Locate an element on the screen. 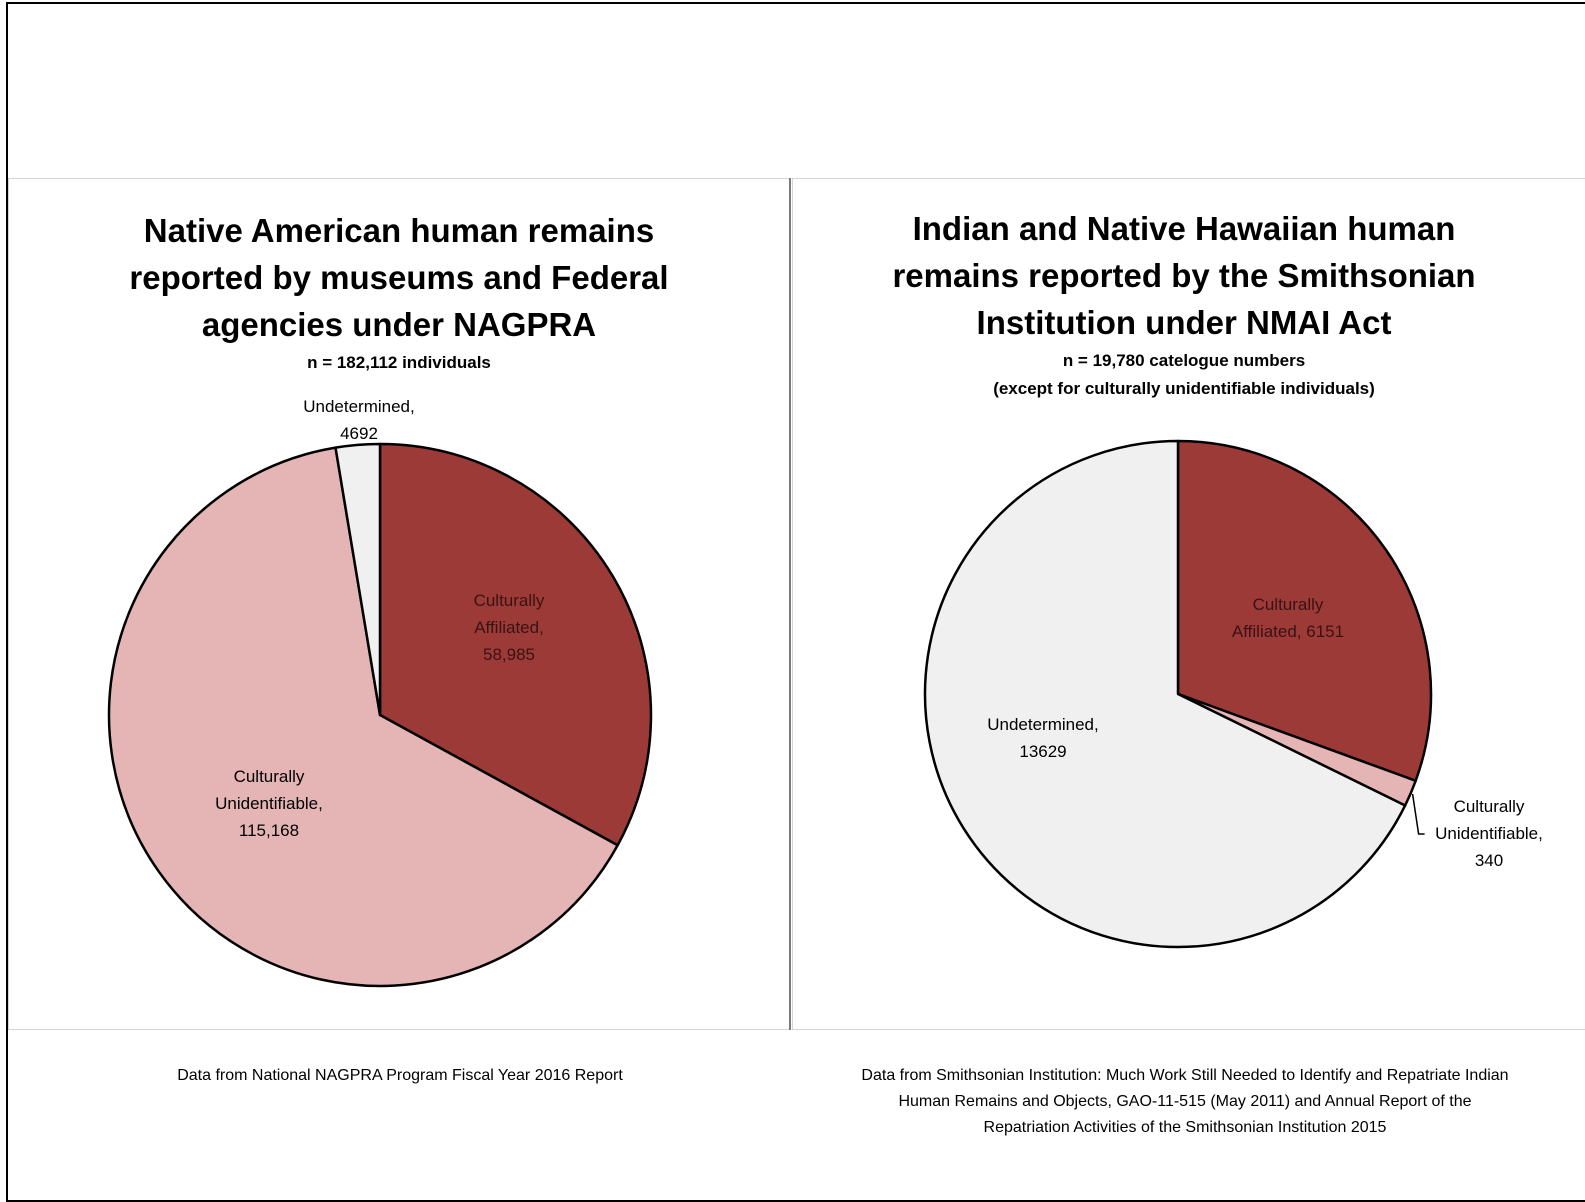  chart-title-line-3: Institution under NMAI Act is located at coordinates (1184, 322).